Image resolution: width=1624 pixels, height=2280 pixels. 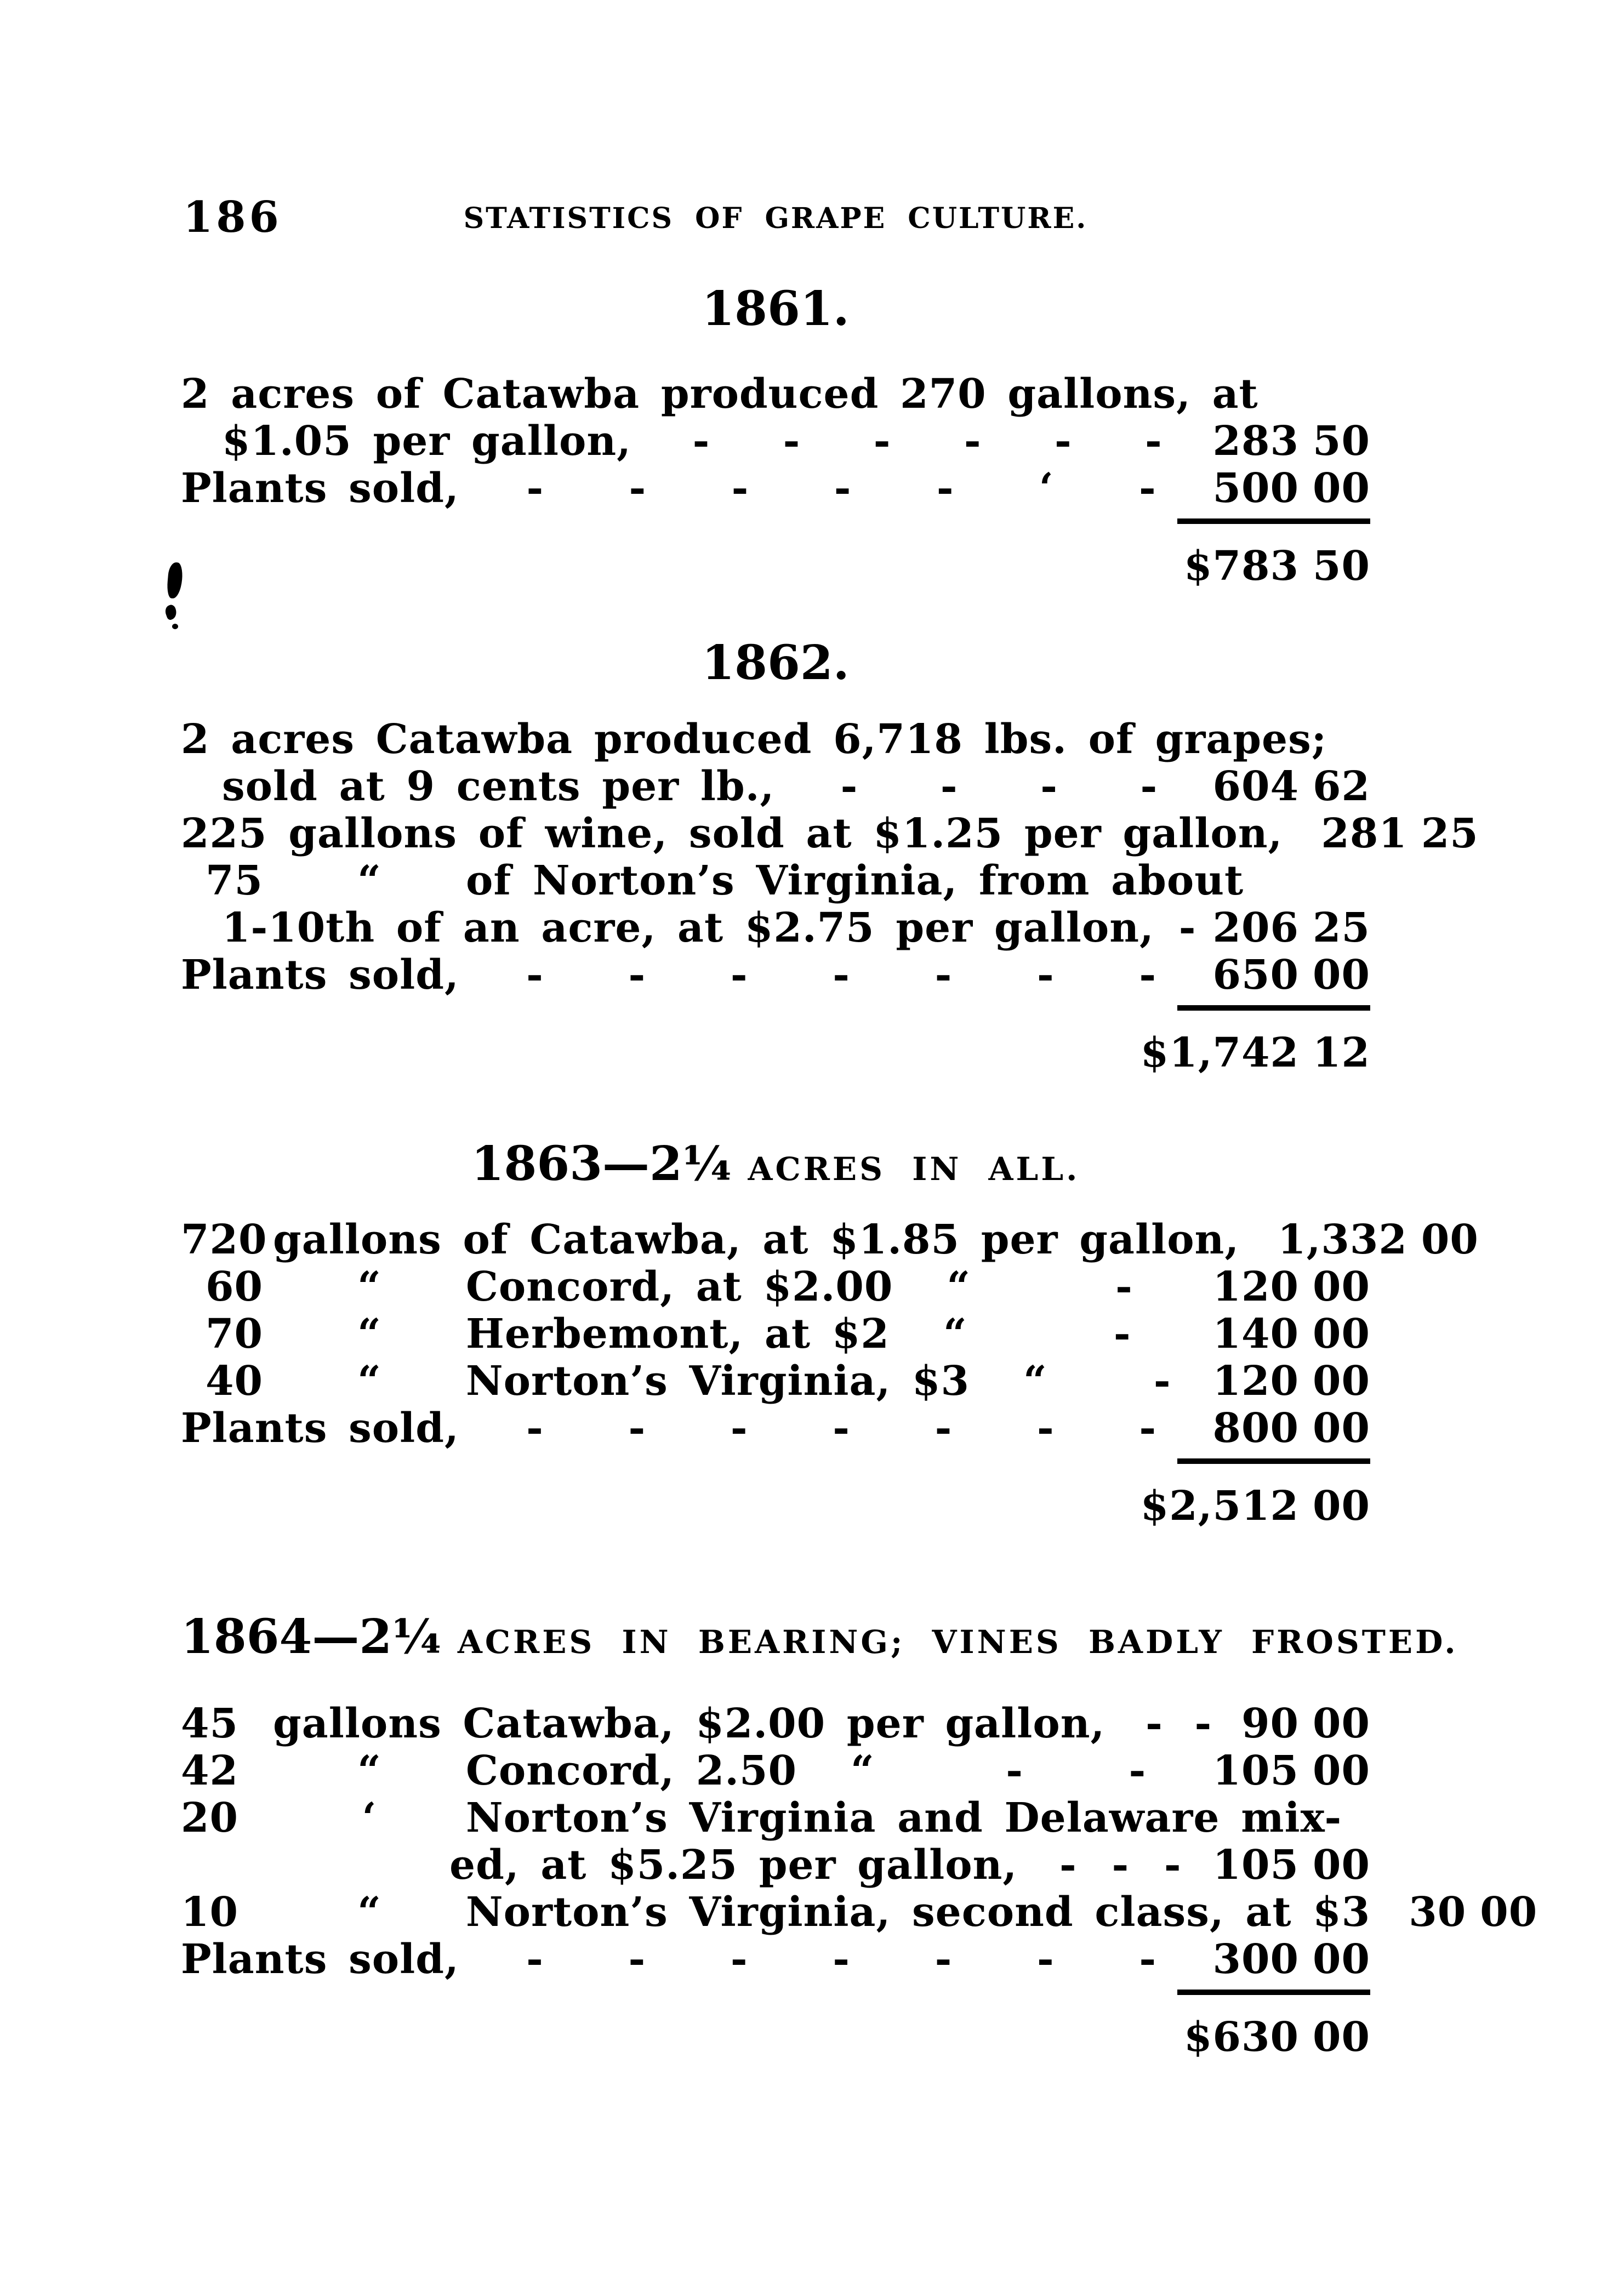 What do you see at coordinates (775, 1506) in the screenshot?
I see `section-total: $2,512 00` at bounding box center [775, 1506].